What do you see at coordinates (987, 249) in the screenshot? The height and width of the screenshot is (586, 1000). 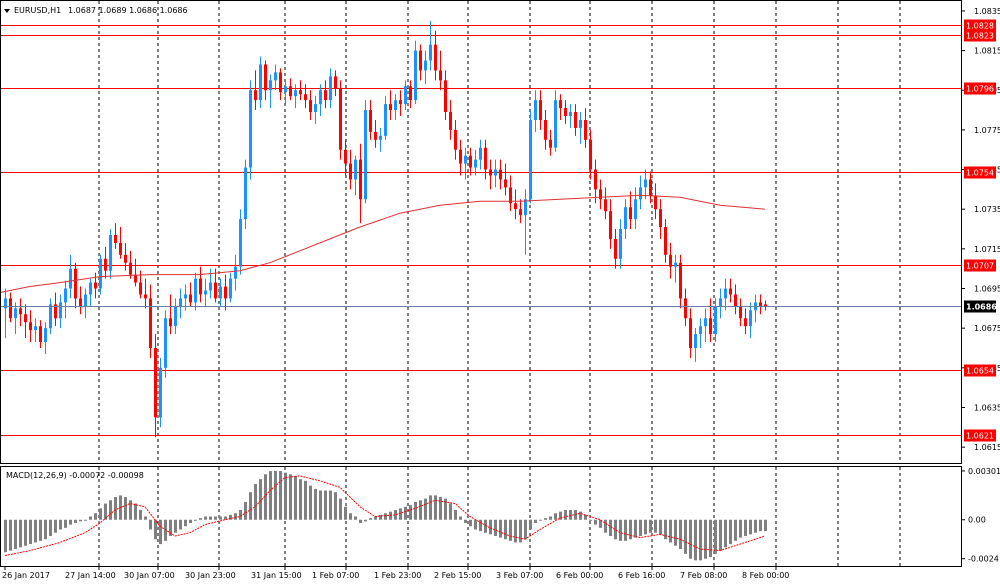 I see `price-tick-label: 1.0715` at bounding box center [987, 249].